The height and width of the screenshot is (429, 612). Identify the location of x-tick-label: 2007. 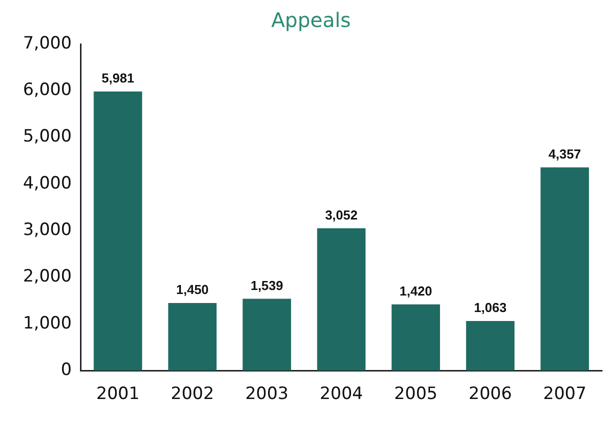
(564, 394).